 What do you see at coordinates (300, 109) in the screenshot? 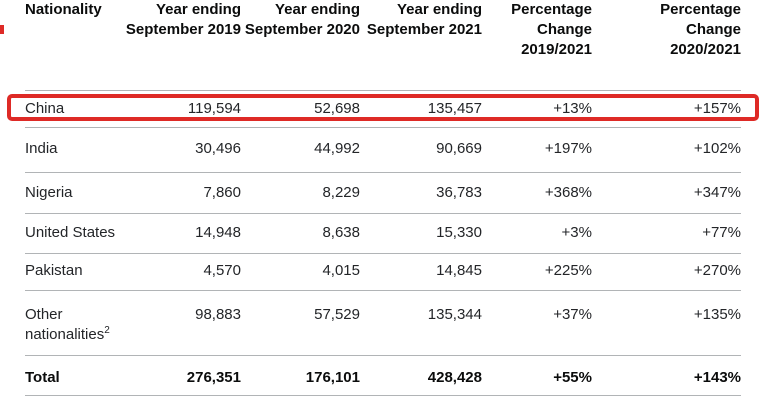
I see `cell-2020: 52,698` at bounding box center [300, 109].